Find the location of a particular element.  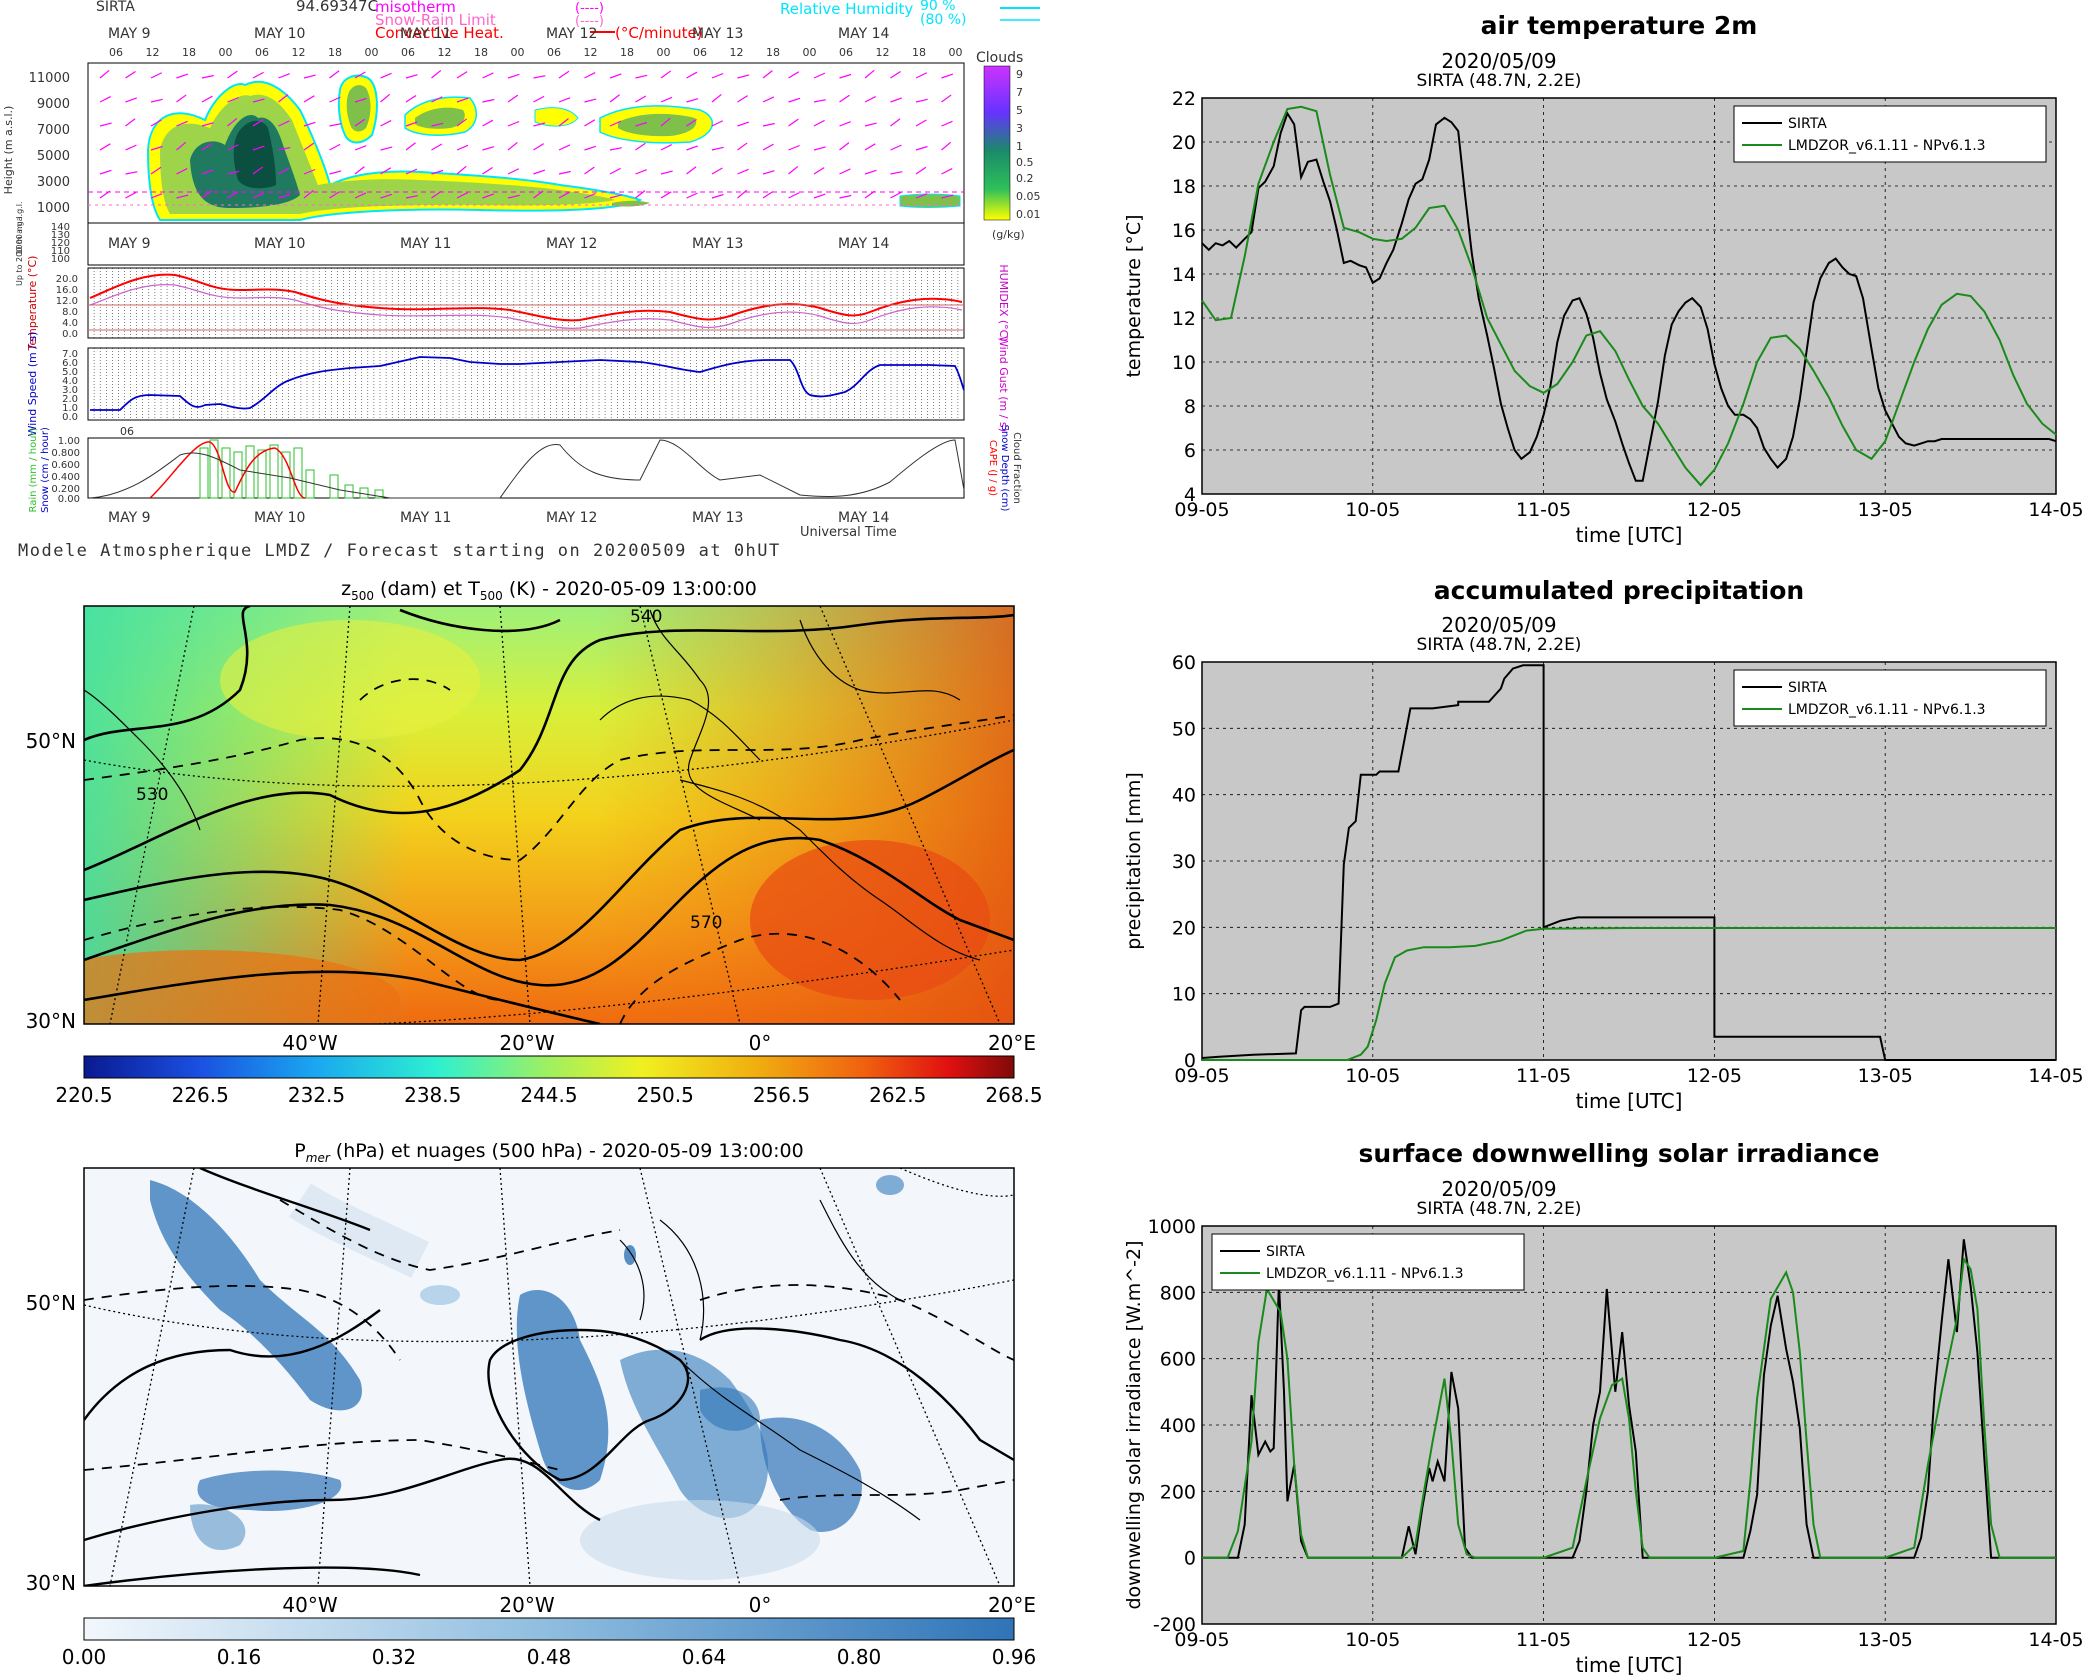

height-tick-3000: 3000 is located at coordinates (53, 182).